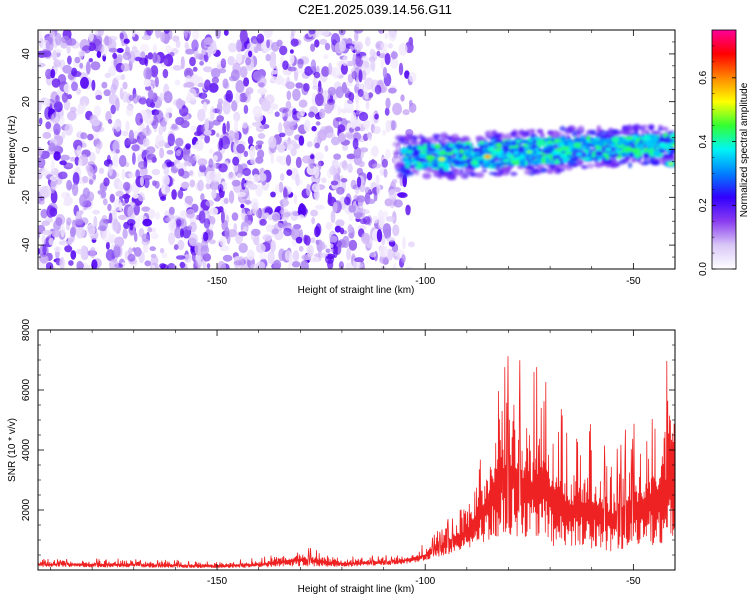  Describe the element at coordinates (26, 54) in the screenshot. I see `y-tick-label: 40` at that location.